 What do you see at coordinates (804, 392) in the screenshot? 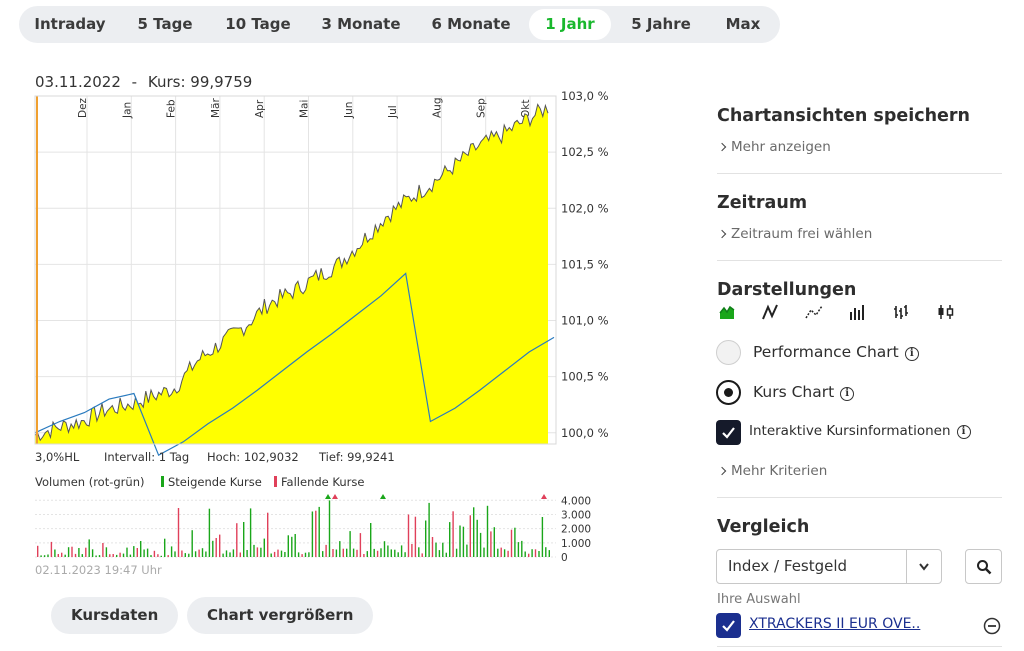
I see `kurs-chart-option: Kurs Chart i` at bounding box center [804, 392].